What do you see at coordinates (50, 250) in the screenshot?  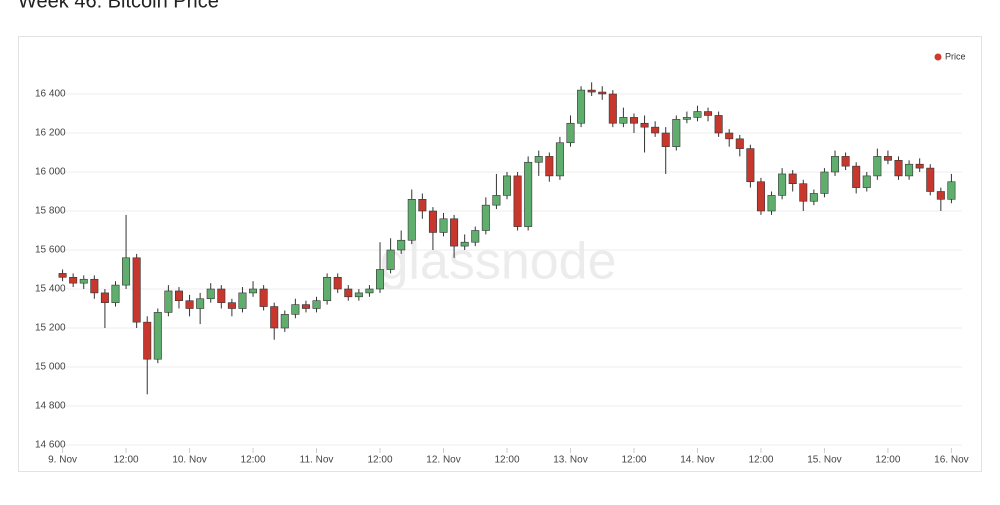 I see `y-tick-label: 15 600` at bounding box center [50, 250].